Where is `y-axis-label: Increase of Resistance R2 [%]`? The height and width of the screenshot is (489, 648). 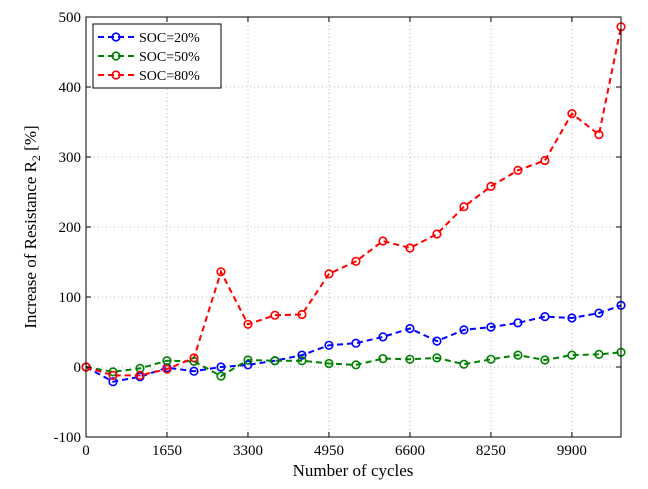 y-axis-label: Increase of Resistance R2 [%] is located at coordinates (32, 226).